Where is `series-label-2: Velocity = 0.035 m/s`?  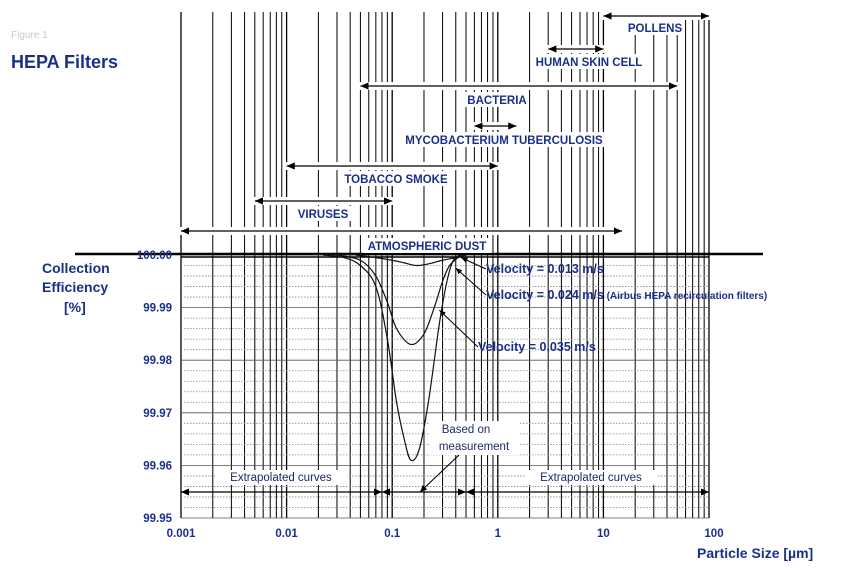
series-label-2: Velocity = 0.035 m/s is located at coordinates (537, 347).